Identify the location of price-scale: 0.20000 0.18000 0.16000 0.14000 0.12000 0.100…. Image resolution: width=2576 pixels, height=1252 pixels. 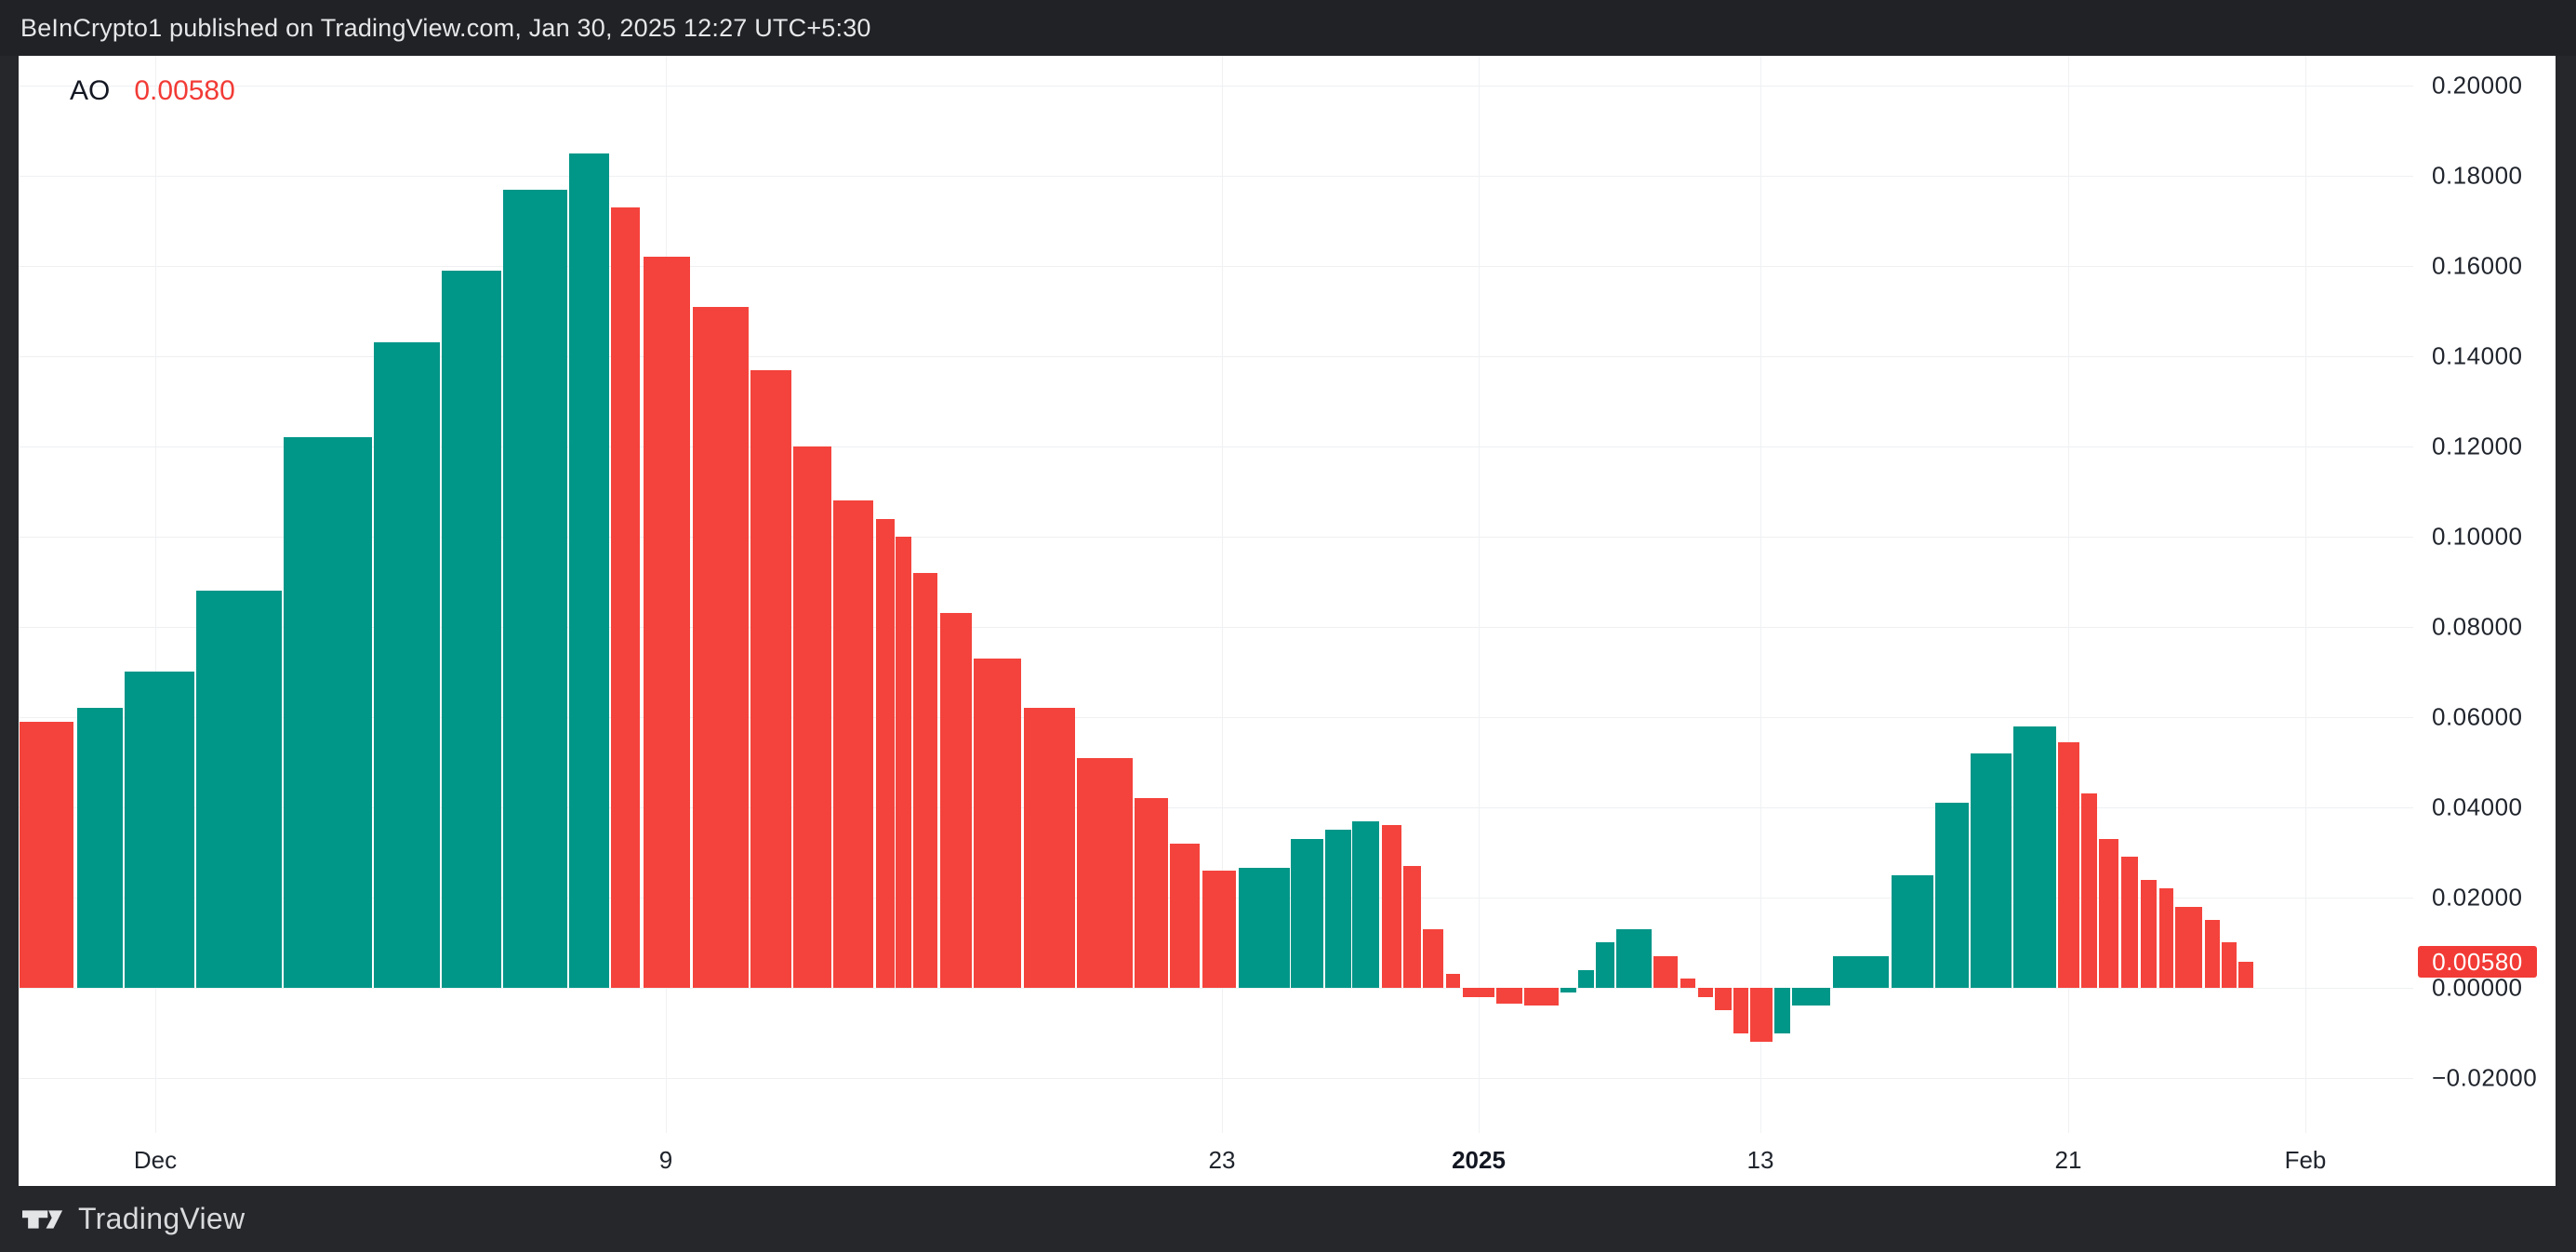
(2486, 594).